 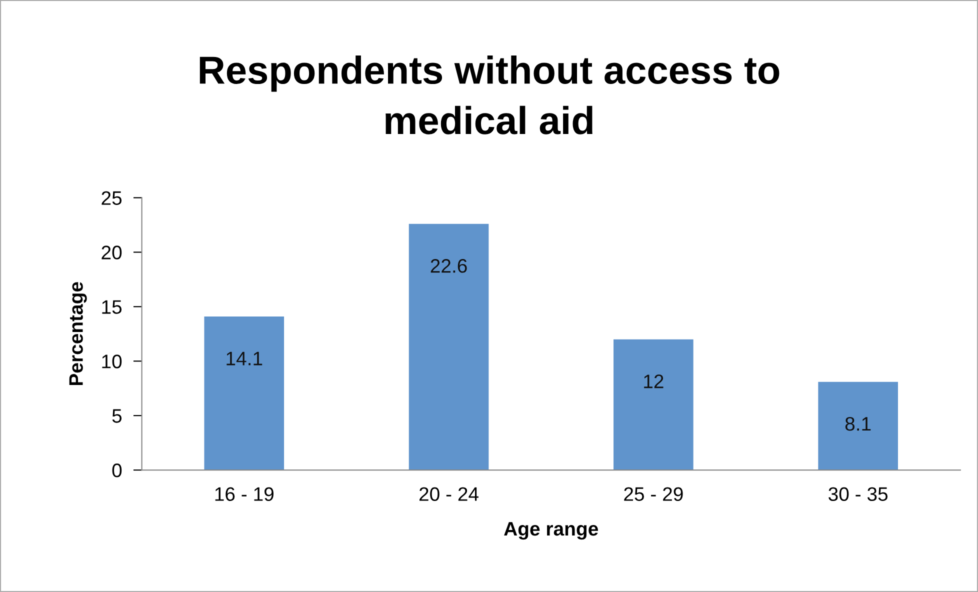 What do you see at coordinates (112, 253) in the screenshot?
I see `y-tick-label: 20` at bounding box center [112, 253].